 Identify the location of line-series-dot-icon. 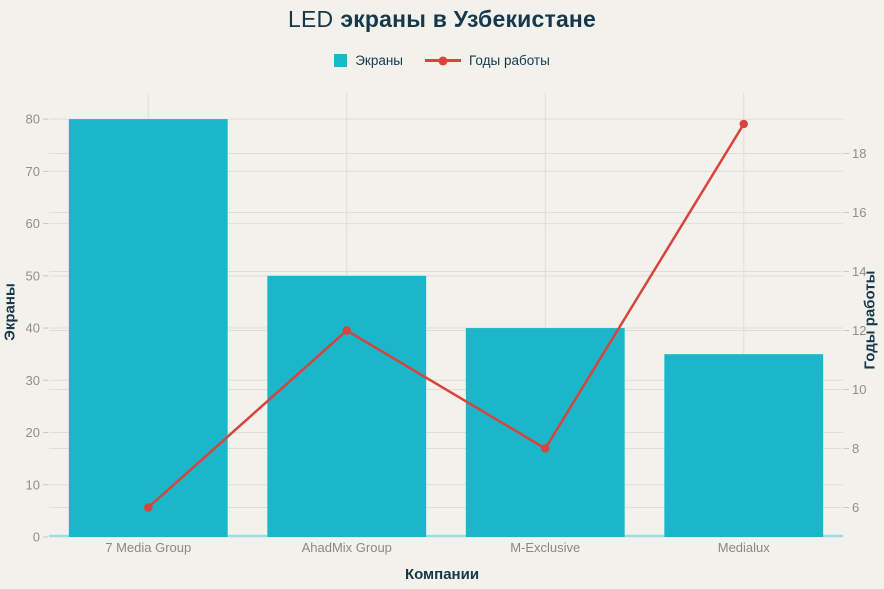
(443, 60).